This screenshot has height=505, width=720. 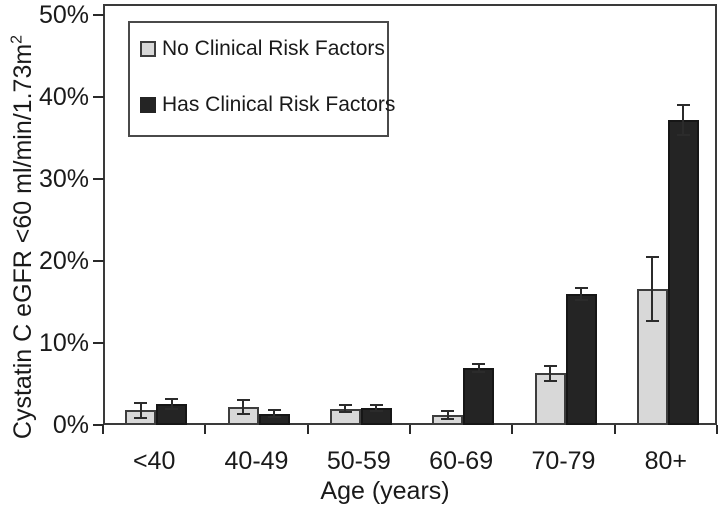 What do you see at coordinates (17, 39) in the screenshot?
I see `y-axis-title-superscript: 2` at bounding box center [17, 39].